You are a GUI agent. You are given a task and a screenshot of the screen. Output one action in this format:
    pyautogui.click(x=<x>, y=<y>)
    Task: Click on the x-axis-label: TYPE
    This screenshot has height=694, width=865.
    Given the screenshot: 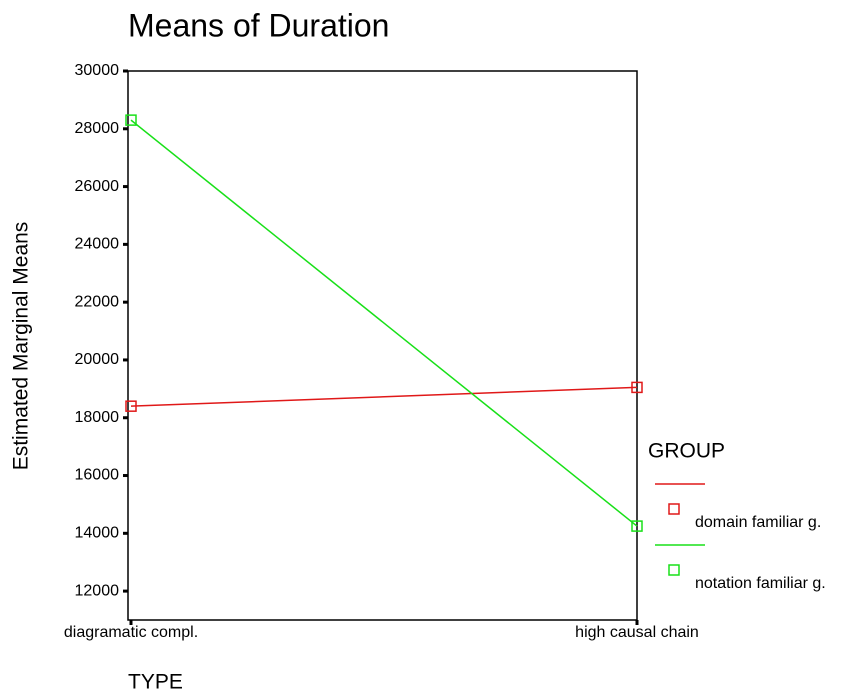 What is the action you would take?
    pyautogui.click(x=155, y=682)
    